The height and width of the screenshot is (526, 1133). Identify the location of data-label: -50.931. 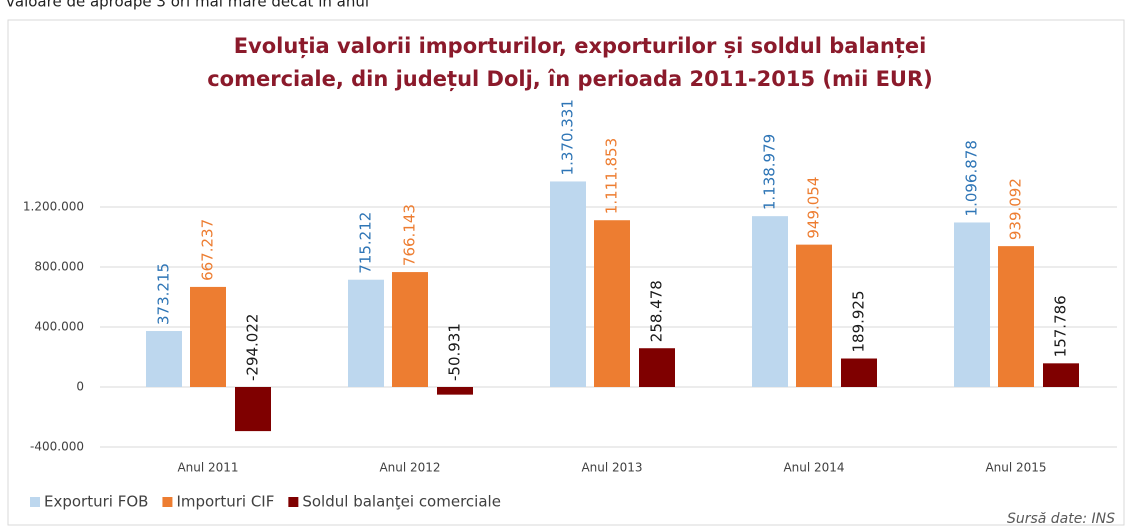
(455, 352).